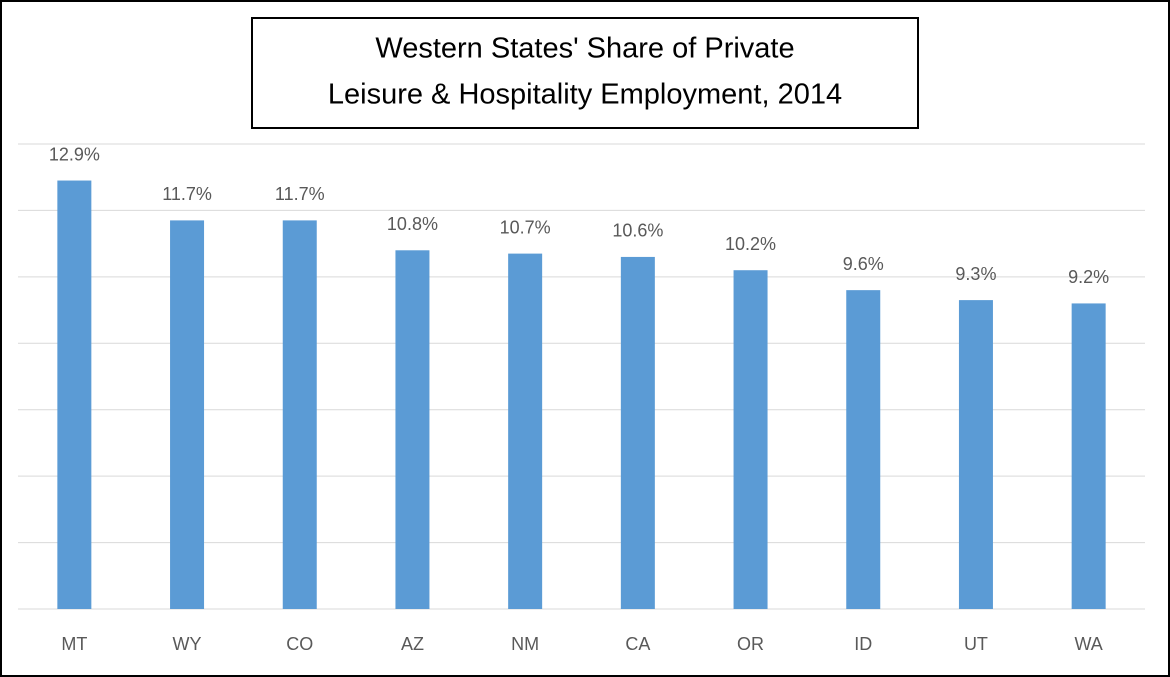 The image size is (1170, 677). I want to click on x-tick-label: MT, so click(74, 644).